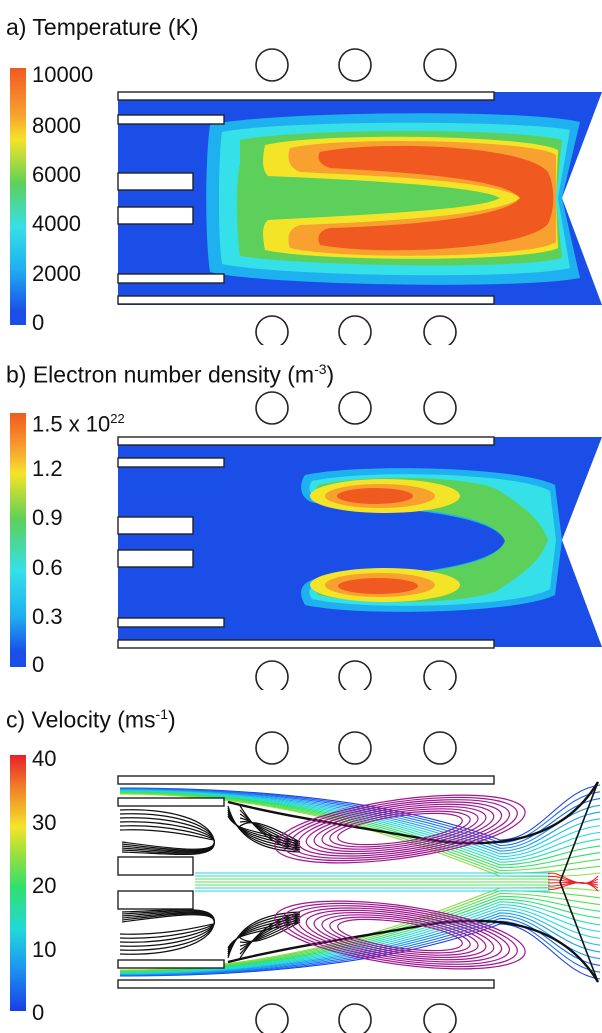 Image resolution: width=602 pixels, height=1033 pixels. I want to click on tick-main: 1.5 x 10, so click(71, 424).